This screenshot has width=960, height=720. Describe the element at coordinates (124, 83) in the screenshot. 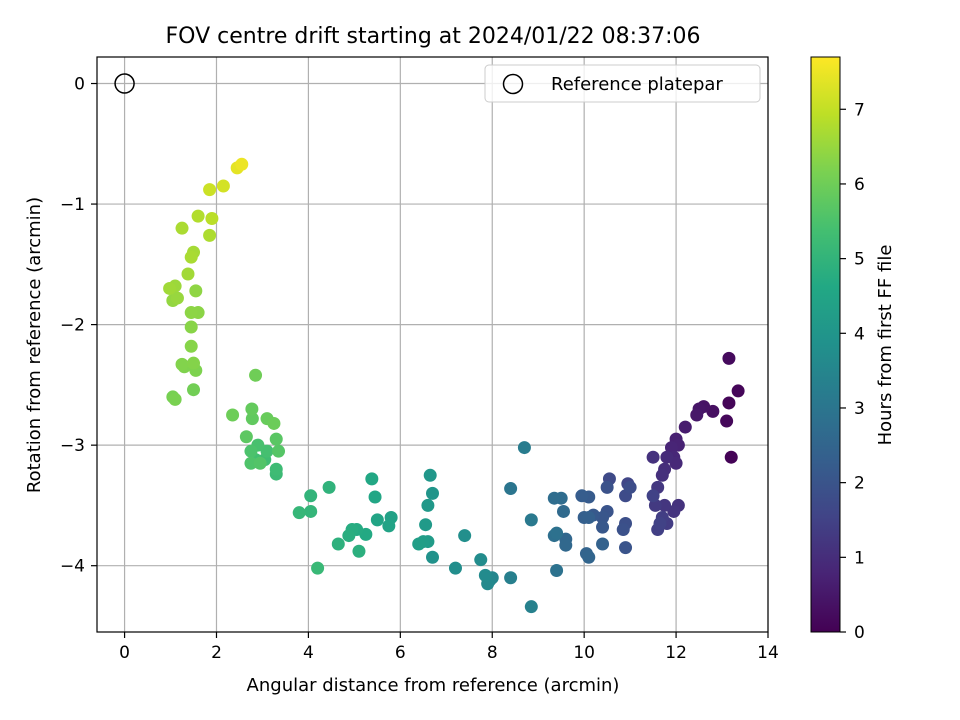

I see `reference-platepar-marker` at that location.